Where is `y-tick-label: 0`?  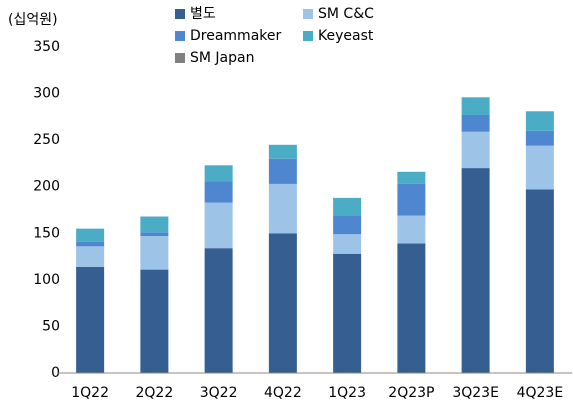 y-tick-label: 0 is located at coordinates (55, 373).